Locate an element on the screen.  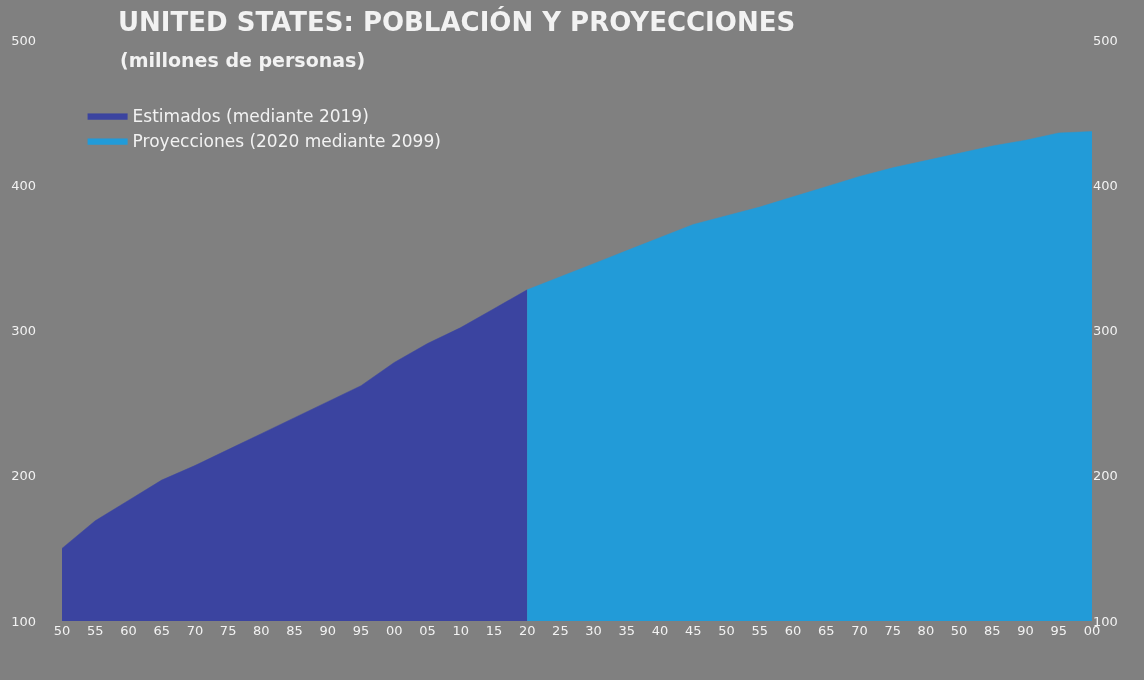
x-tick-label: 30 is located at coordinates (593, 630).